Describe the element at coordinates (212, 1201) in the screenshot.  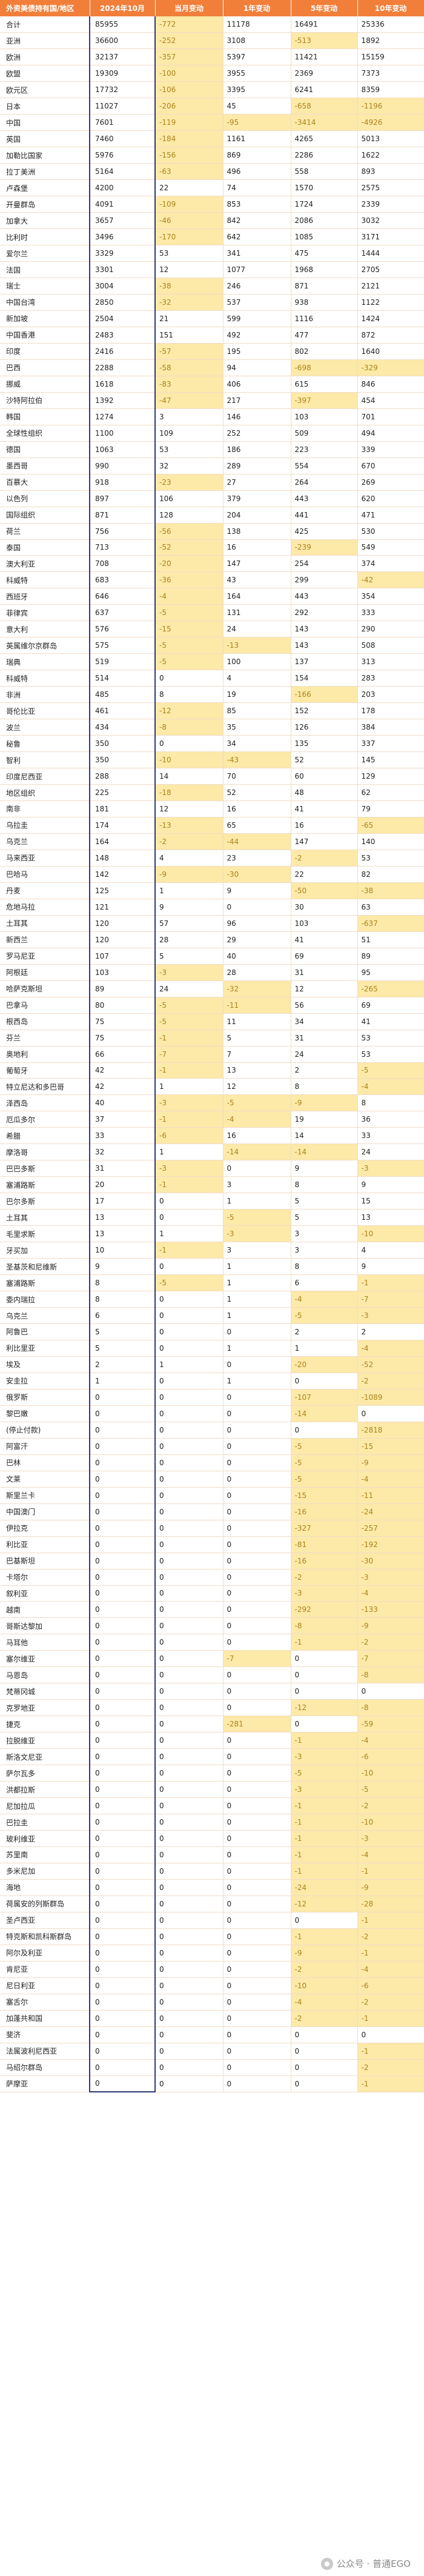
I see `table-row: 巴尔多斯 17 0 1 5 15` at that location.